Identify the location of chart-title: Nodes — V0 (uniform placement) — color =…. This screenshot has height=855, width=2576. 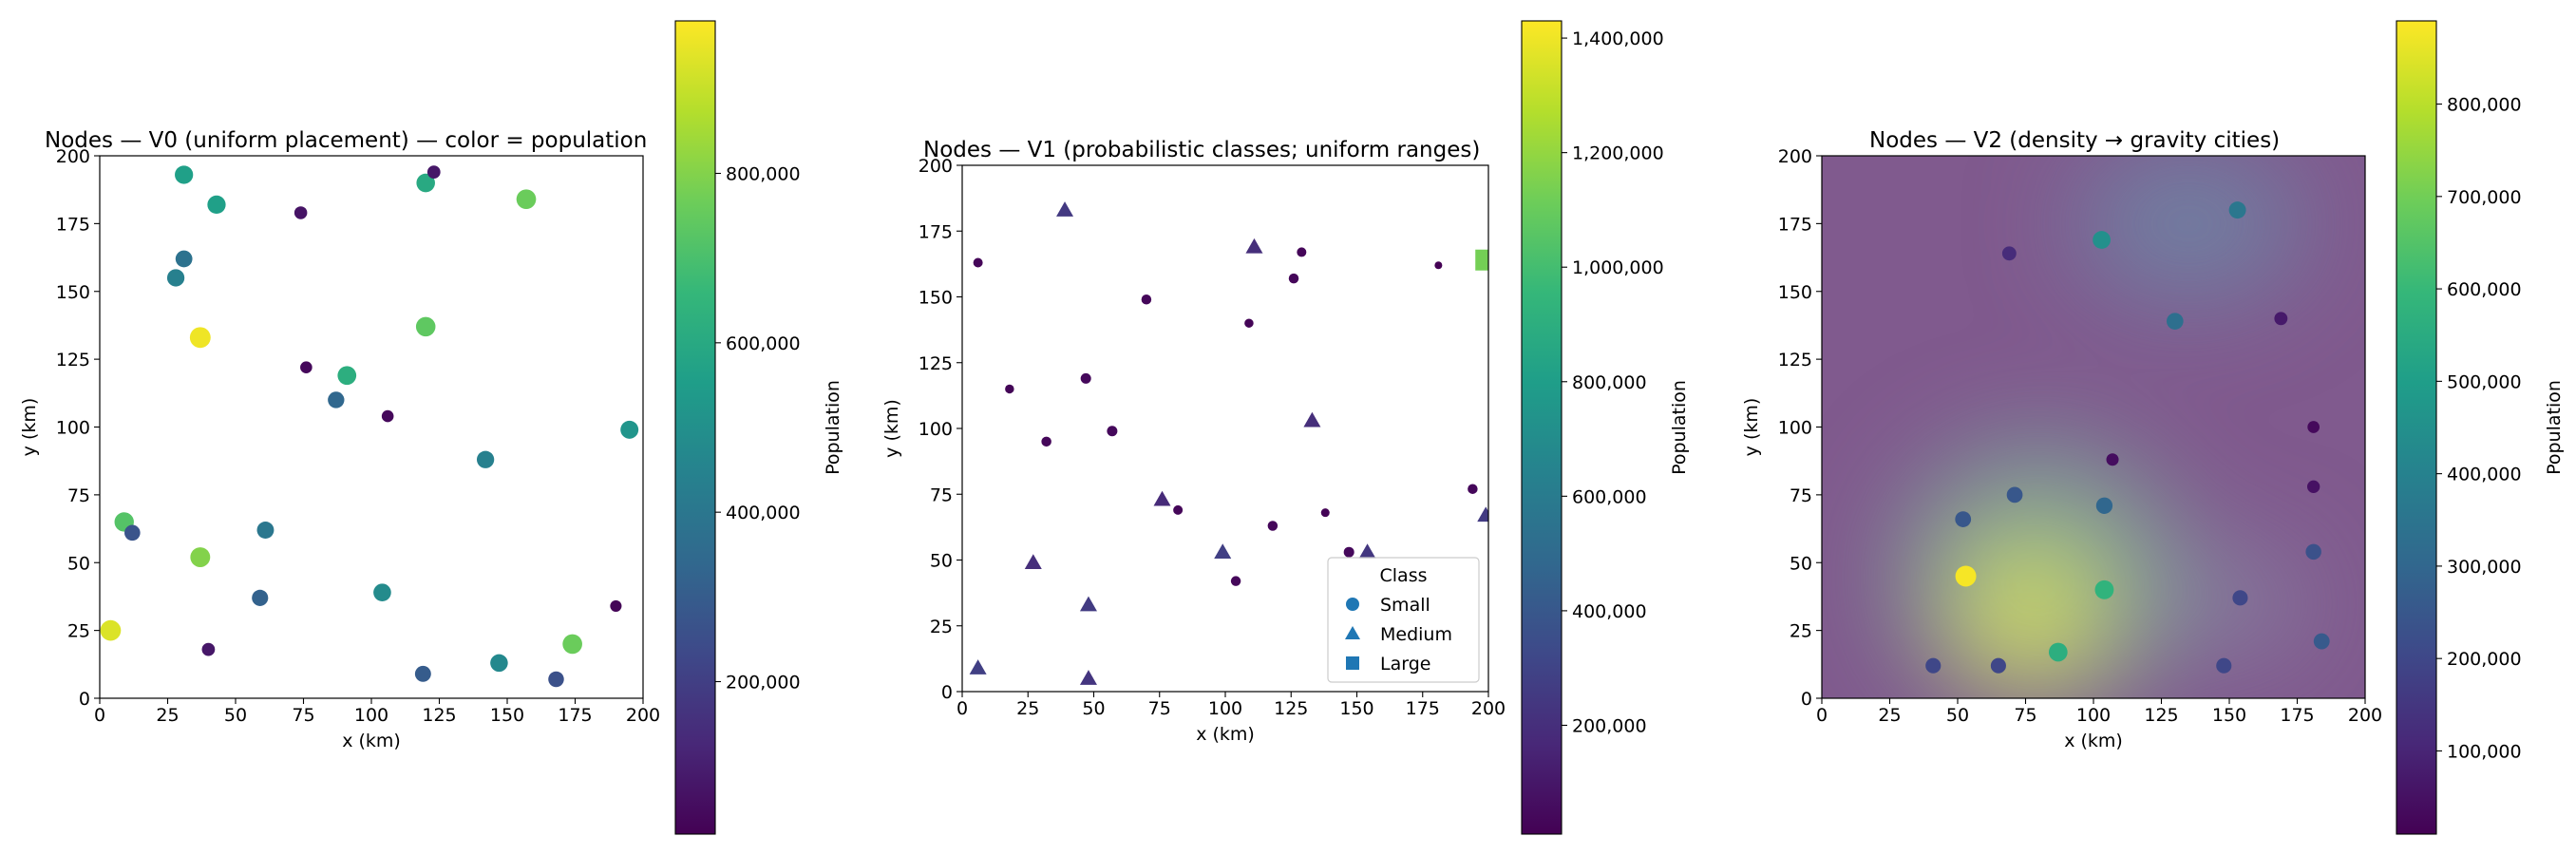
(346, 140).